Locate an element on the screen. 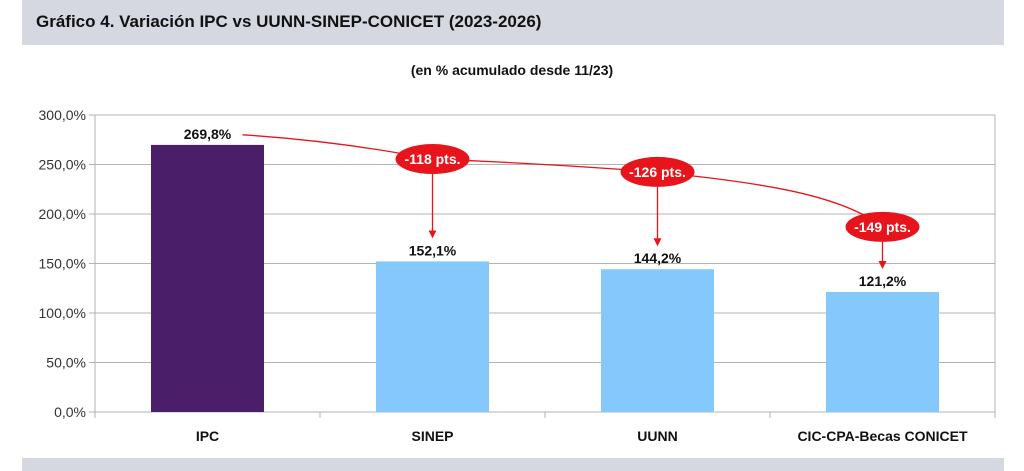 The width and height of the screenshot is (1024, 471). category-labels: IPC SINEP UUNN CIC-CPA-Becas CONICET is located at coordinates (582, 436).